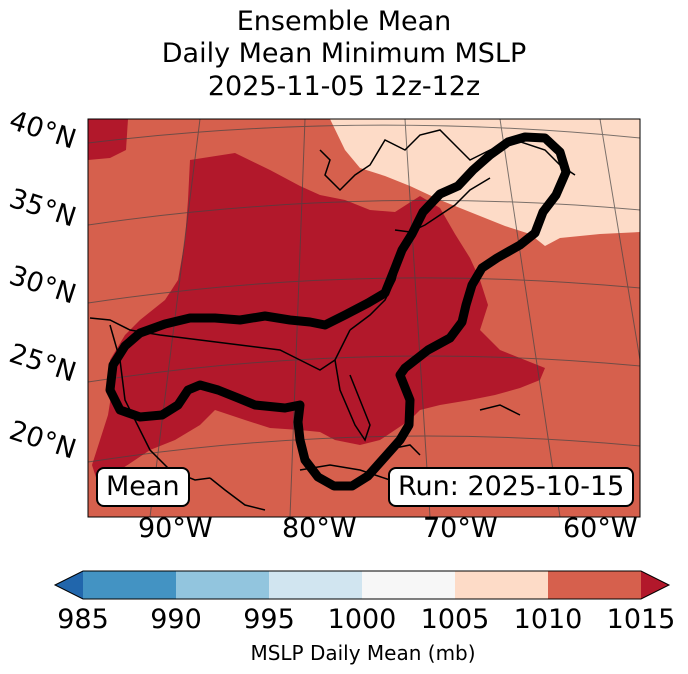  What do you see at coordinates (363, 653) in the screenshot?
I see `colorbar-label: MSLP Daily Mean (mb)` at bounding box center [363, 653].